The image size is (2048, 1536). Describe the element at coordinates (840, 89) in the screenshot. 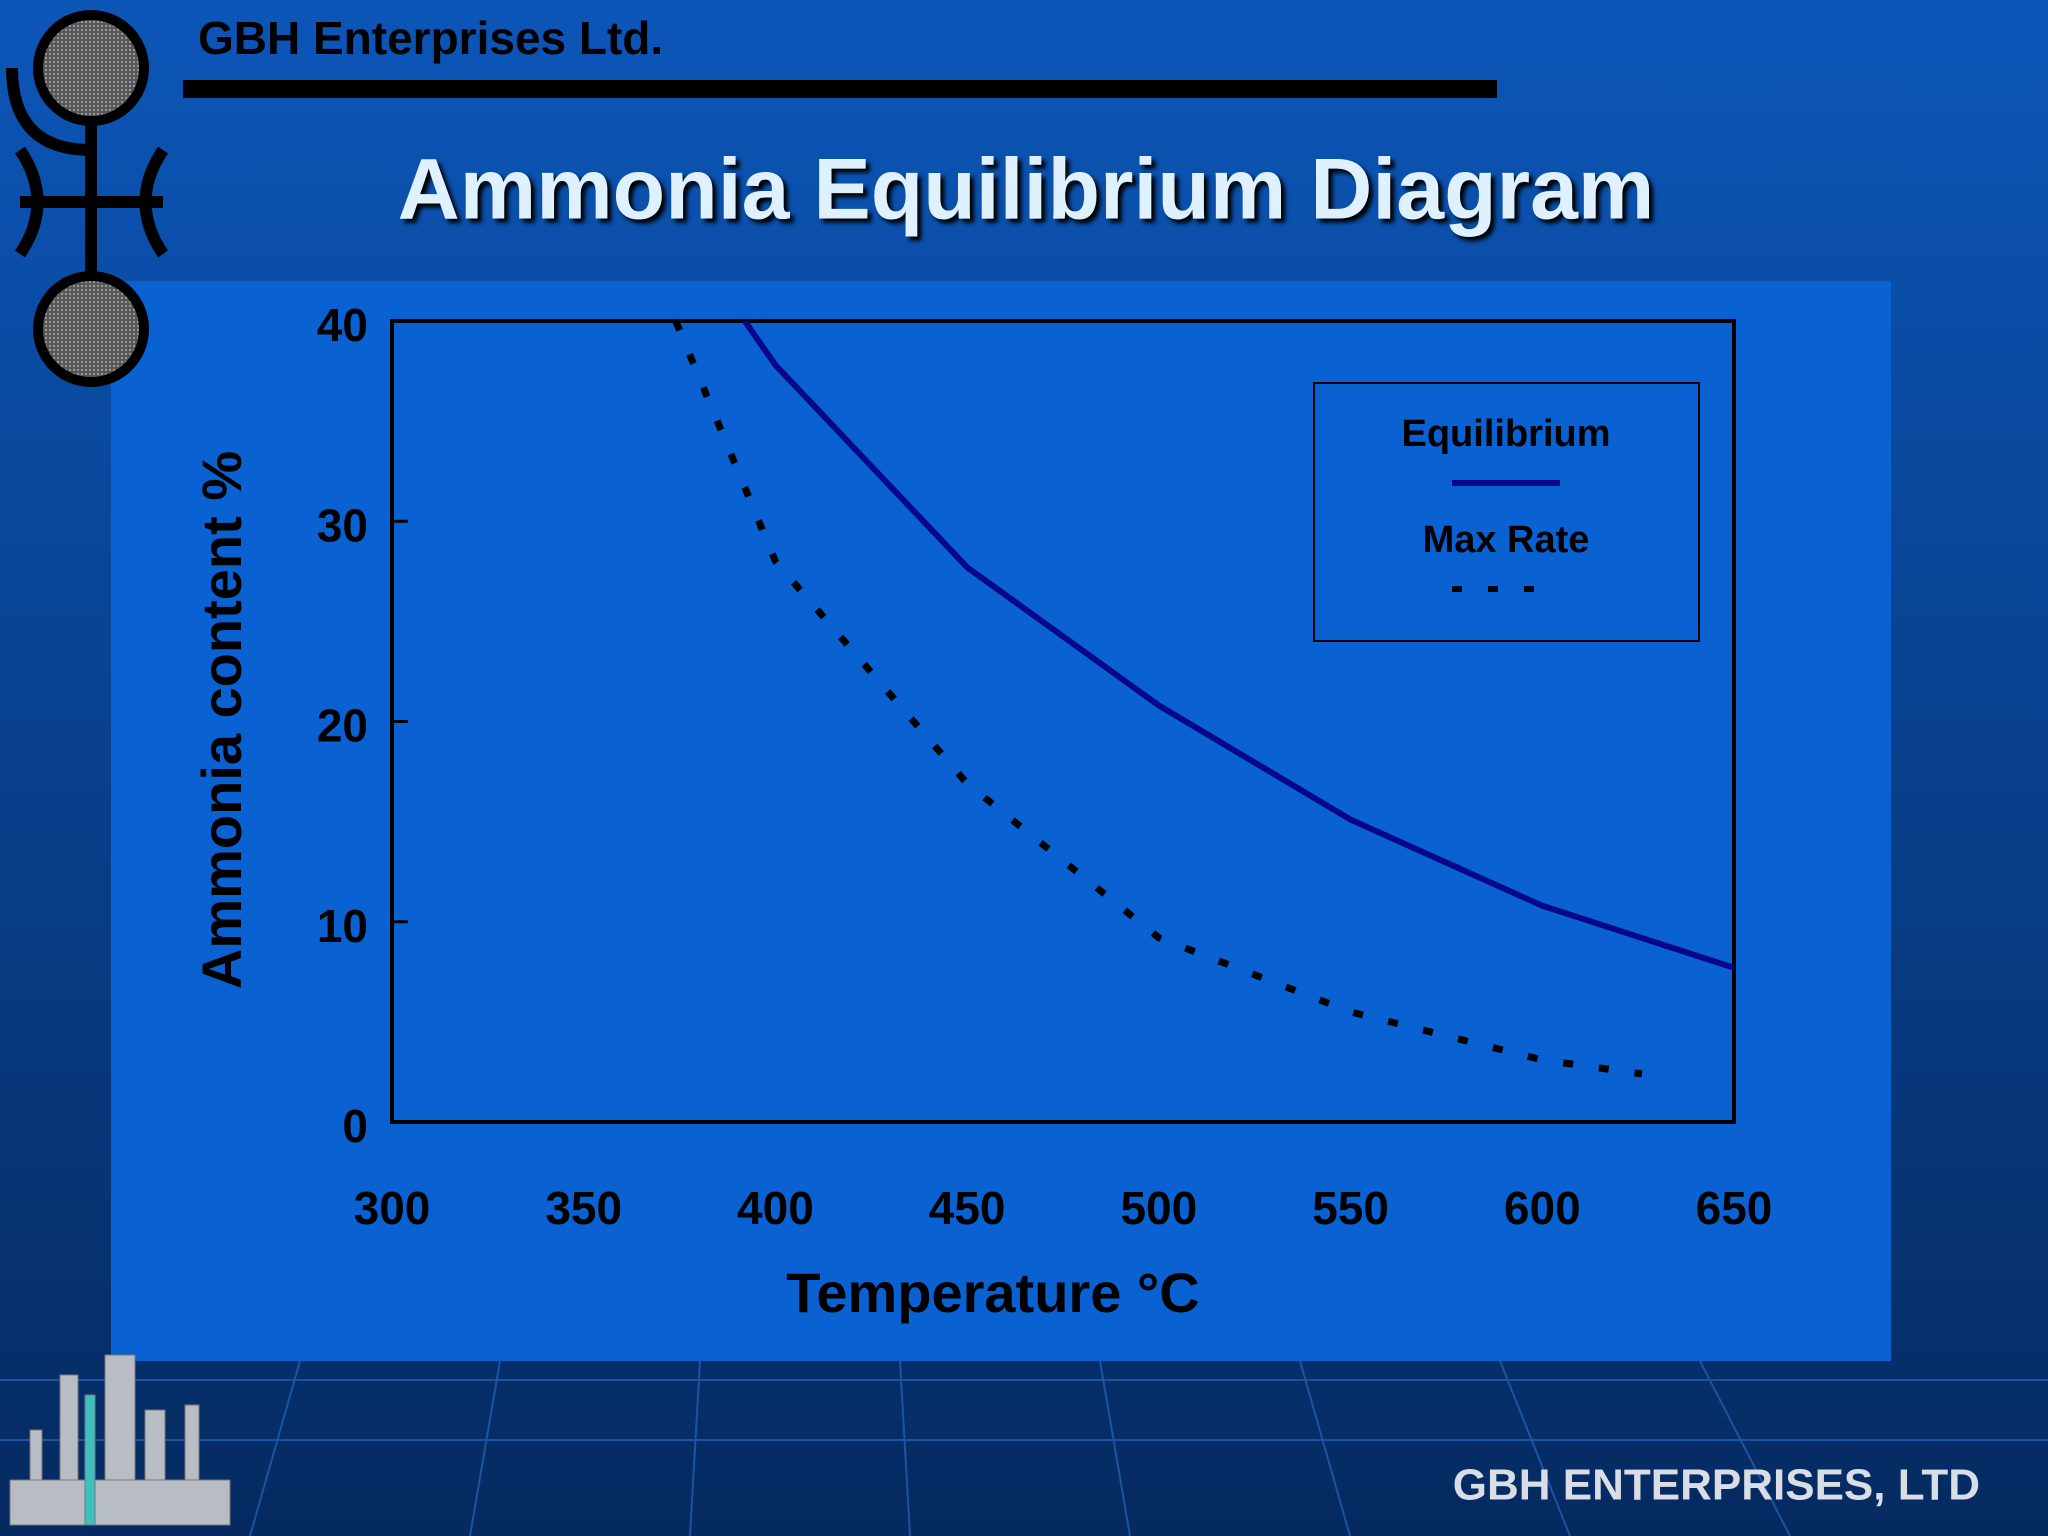

I see `header-bar` at that location.